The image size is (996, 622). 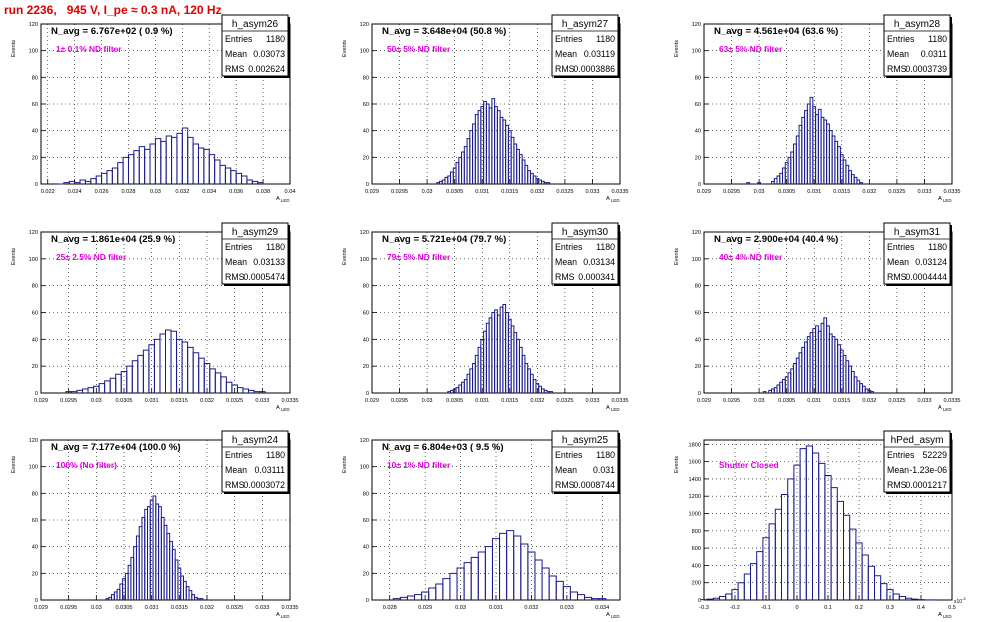 What do you see at coordinates (399, 401) in the screenshot?
I see `x-tick-label: 0.0295` at bounding box center [399, 401].